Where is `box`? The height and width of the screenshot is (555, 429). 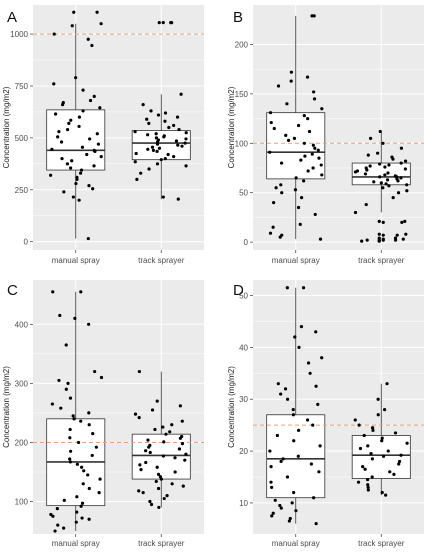 box is located at coordinates (296, 146).